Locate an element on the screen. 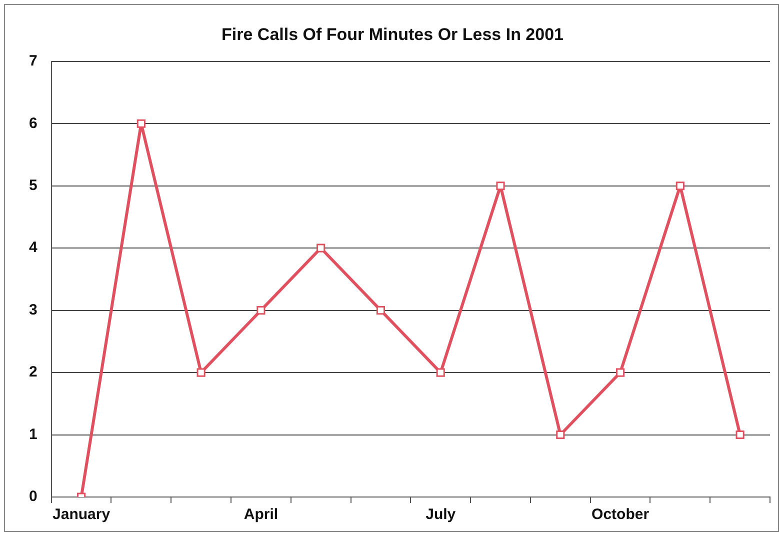 Image resolution: width=783 pixels, height=536 pixels. y-tick-label: 7 is located at coordinates (33, 61).